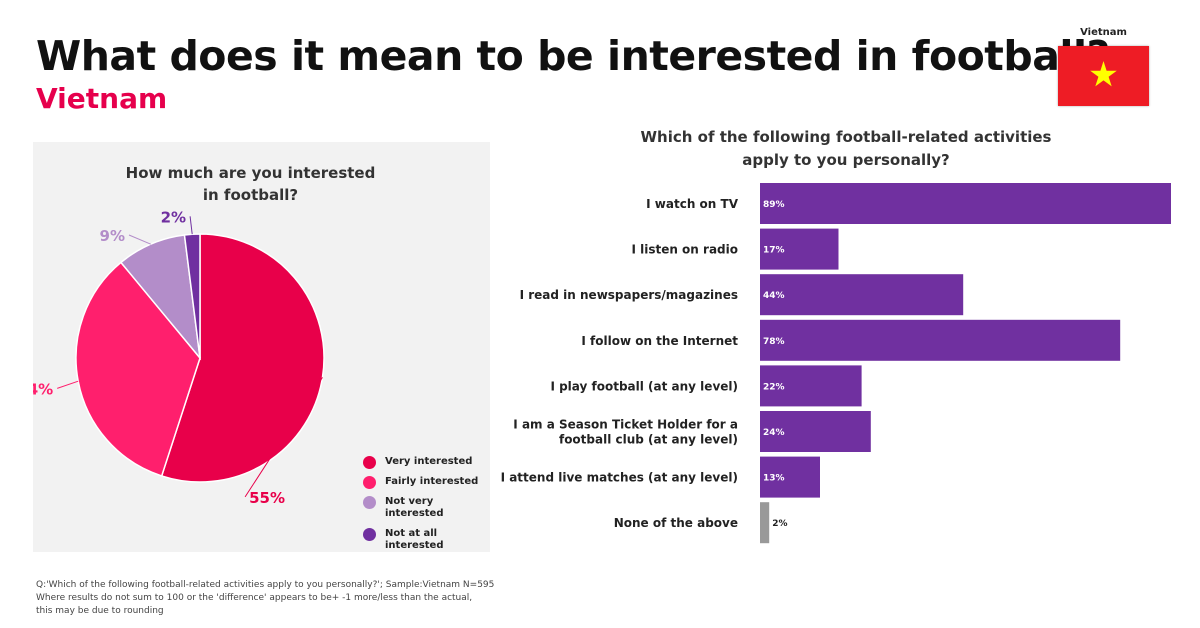  What do you see at coordinates (192, 296) in the screenshot?
I see `pie-slice-not-at-all-interested` at bounding box center [192, 296].